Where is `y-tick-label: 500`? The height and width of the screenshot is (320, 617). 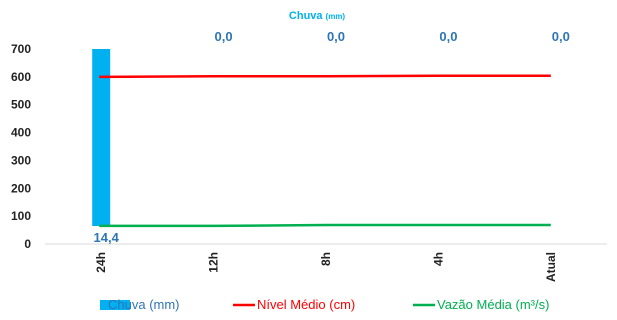 y-tick-label: 500 is located at coordinates (21, 105).